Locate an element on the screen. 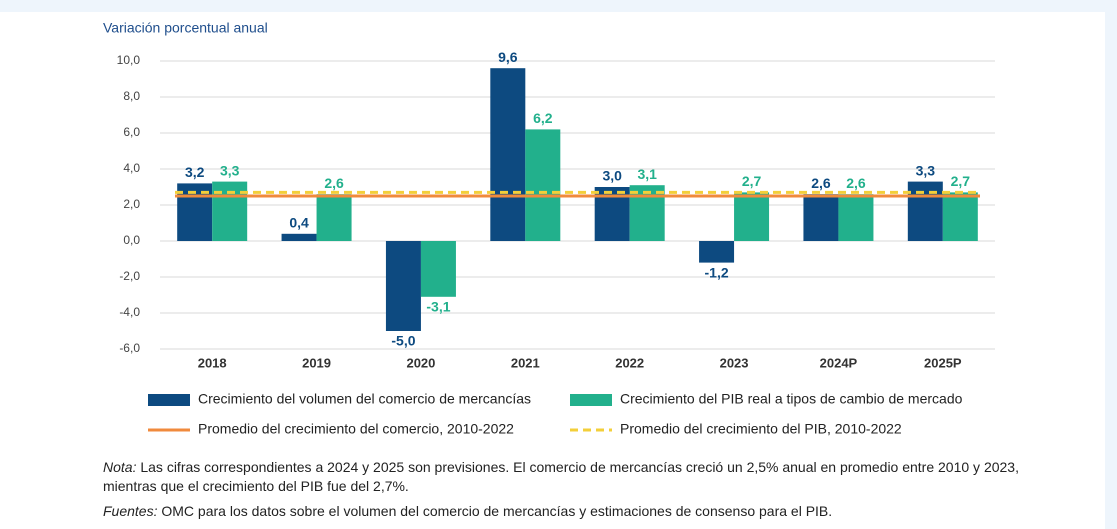  y-tick-label: 4,0 is located at coordinates (131, 168).